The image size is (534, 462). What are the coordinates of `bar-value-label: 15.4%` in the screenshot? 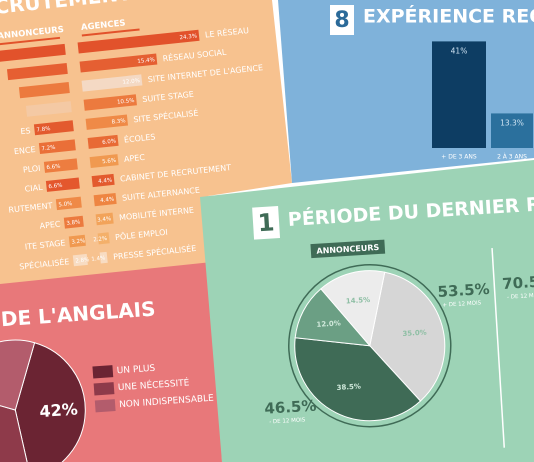 It's located at (146, 61).